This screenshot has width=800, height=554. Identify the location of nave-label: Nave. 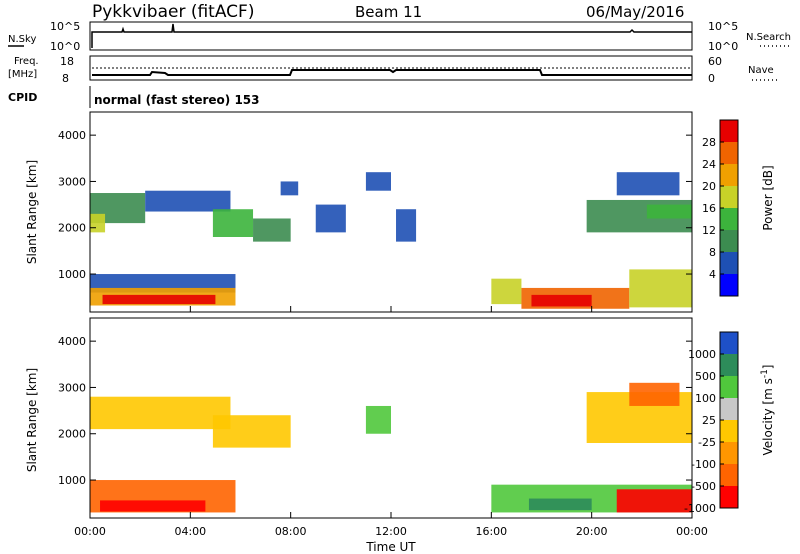
(761, 70).